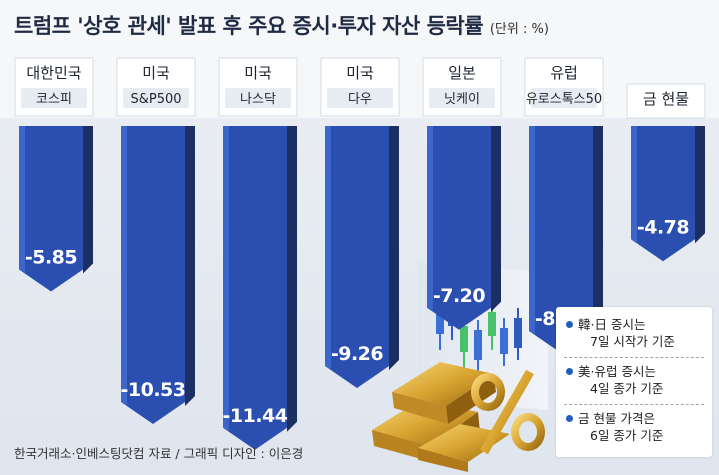 The width and height of the screenshot is (719, 475). I want to click on source-credit: 한국거래소·인베스팅닷컴 자료 / 그래픽 디자인 : 이은경, so click(159, 453).